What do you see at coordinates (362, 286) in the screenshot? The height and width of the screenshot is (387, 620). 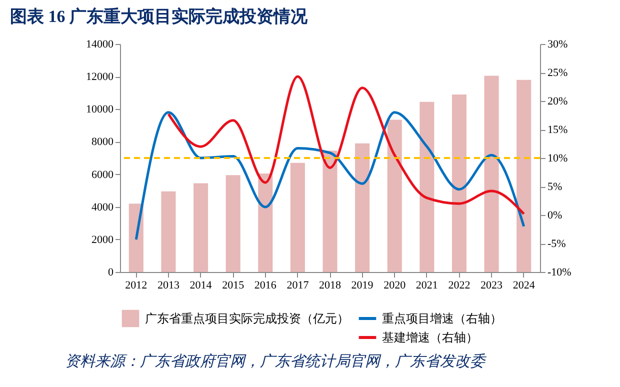 I see `x-tick-label: 2019` at bounding box center [362, 286].